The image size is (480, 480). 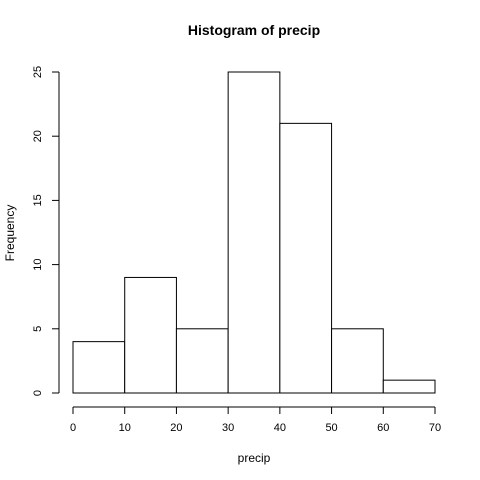 I want to click on y-tick-label: 5, so click(x=38, y=329).